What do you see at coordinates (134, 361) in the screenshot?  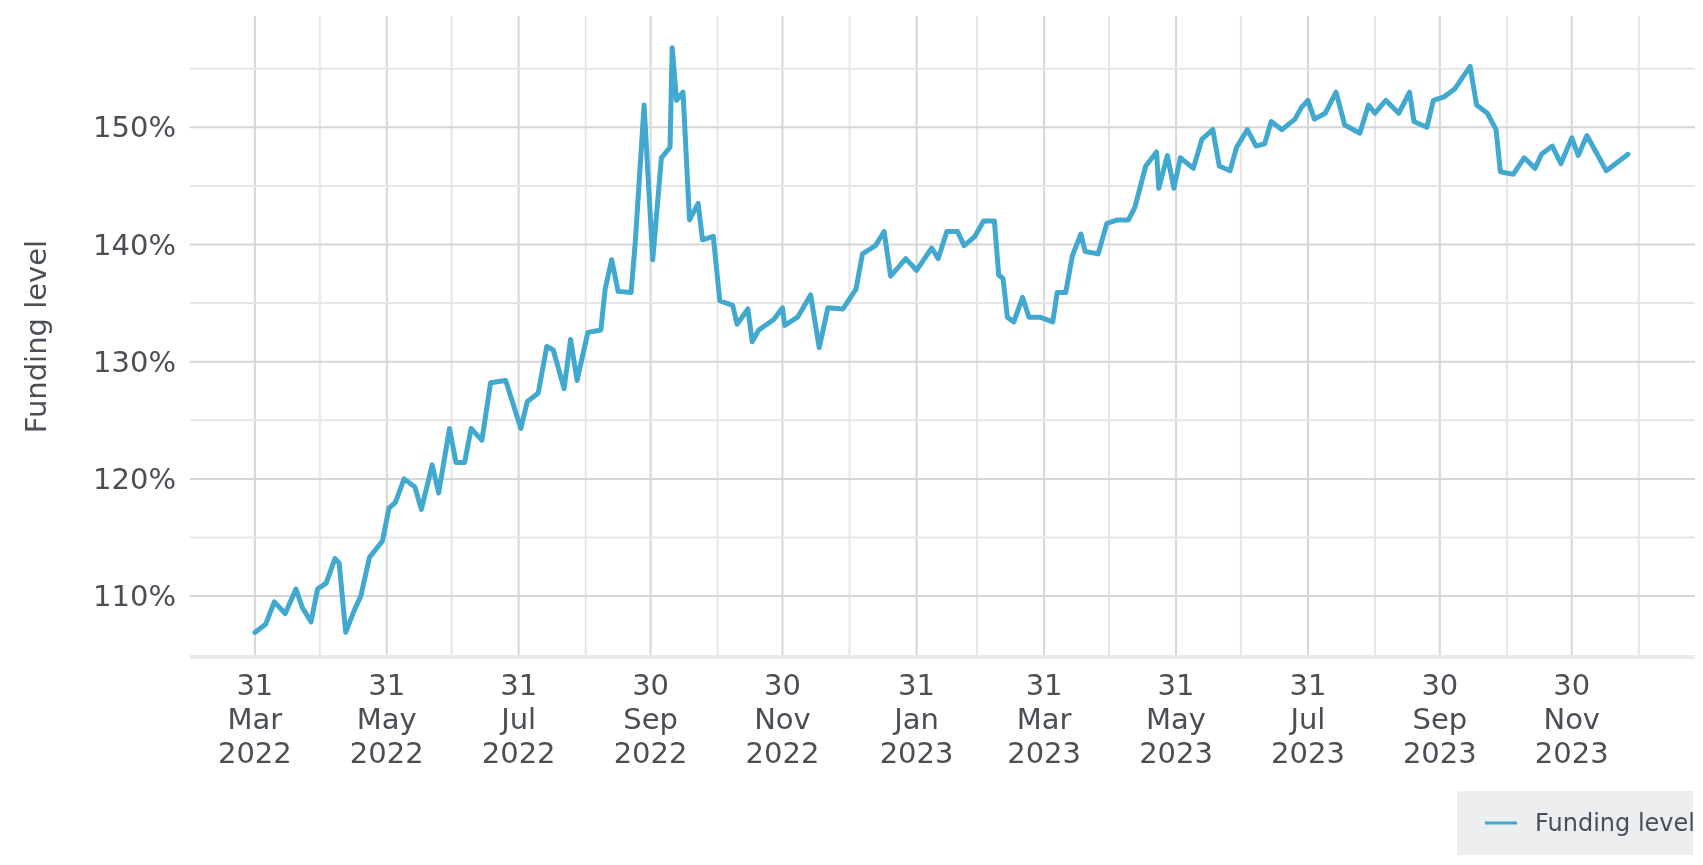 I see `y-tick-label: 130%` at bounding box center [134, 361].